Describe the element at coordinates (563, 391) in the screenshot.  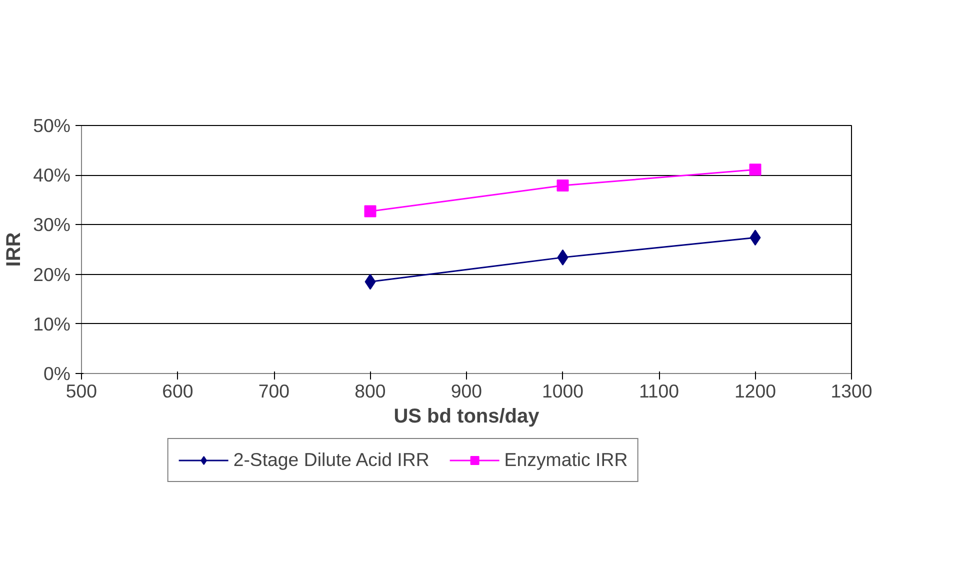
I see `x-tick-label: 1000` at that location.